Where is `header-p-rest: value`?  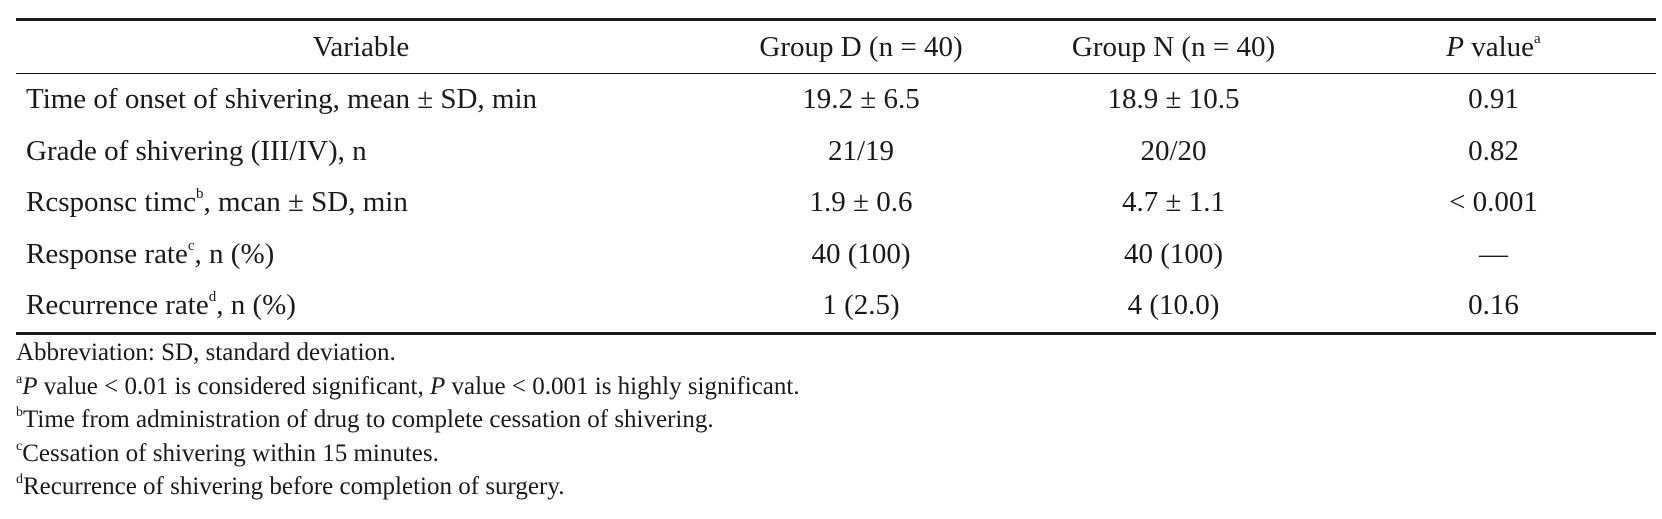 header-p-rest: value is located at coordinates (1499, 46).